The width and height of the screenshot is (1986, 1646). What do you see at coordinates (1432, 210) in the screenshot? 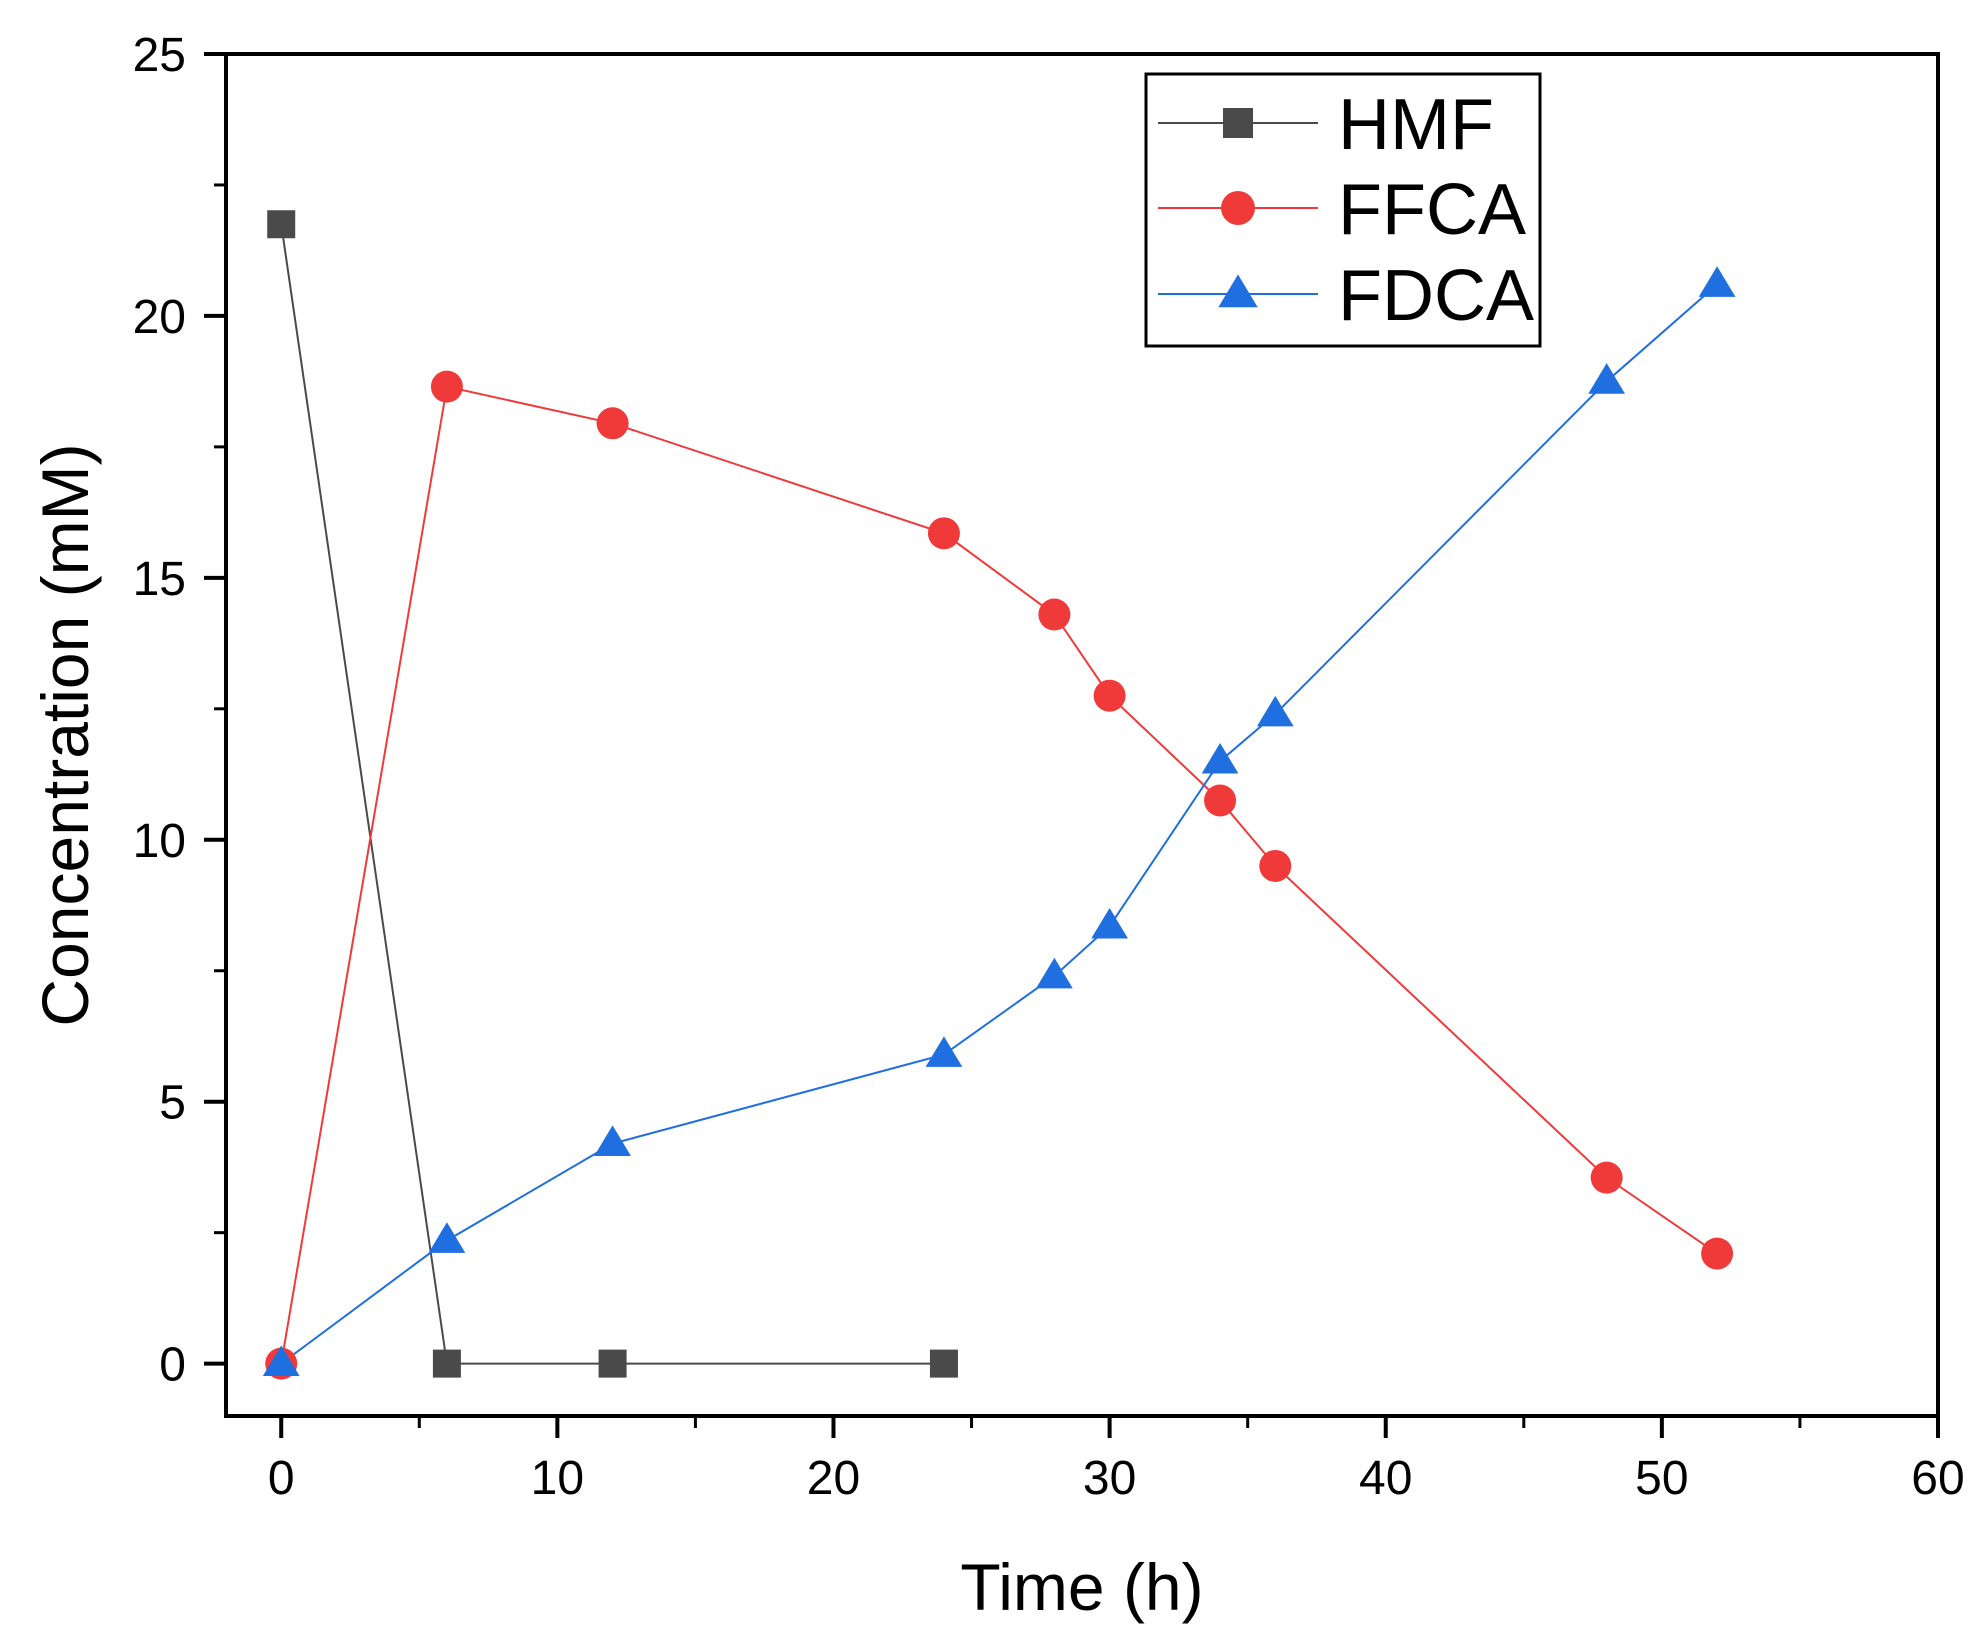
I see `legend-label-ffca: FFCA` at bounding box center [1432, 210].